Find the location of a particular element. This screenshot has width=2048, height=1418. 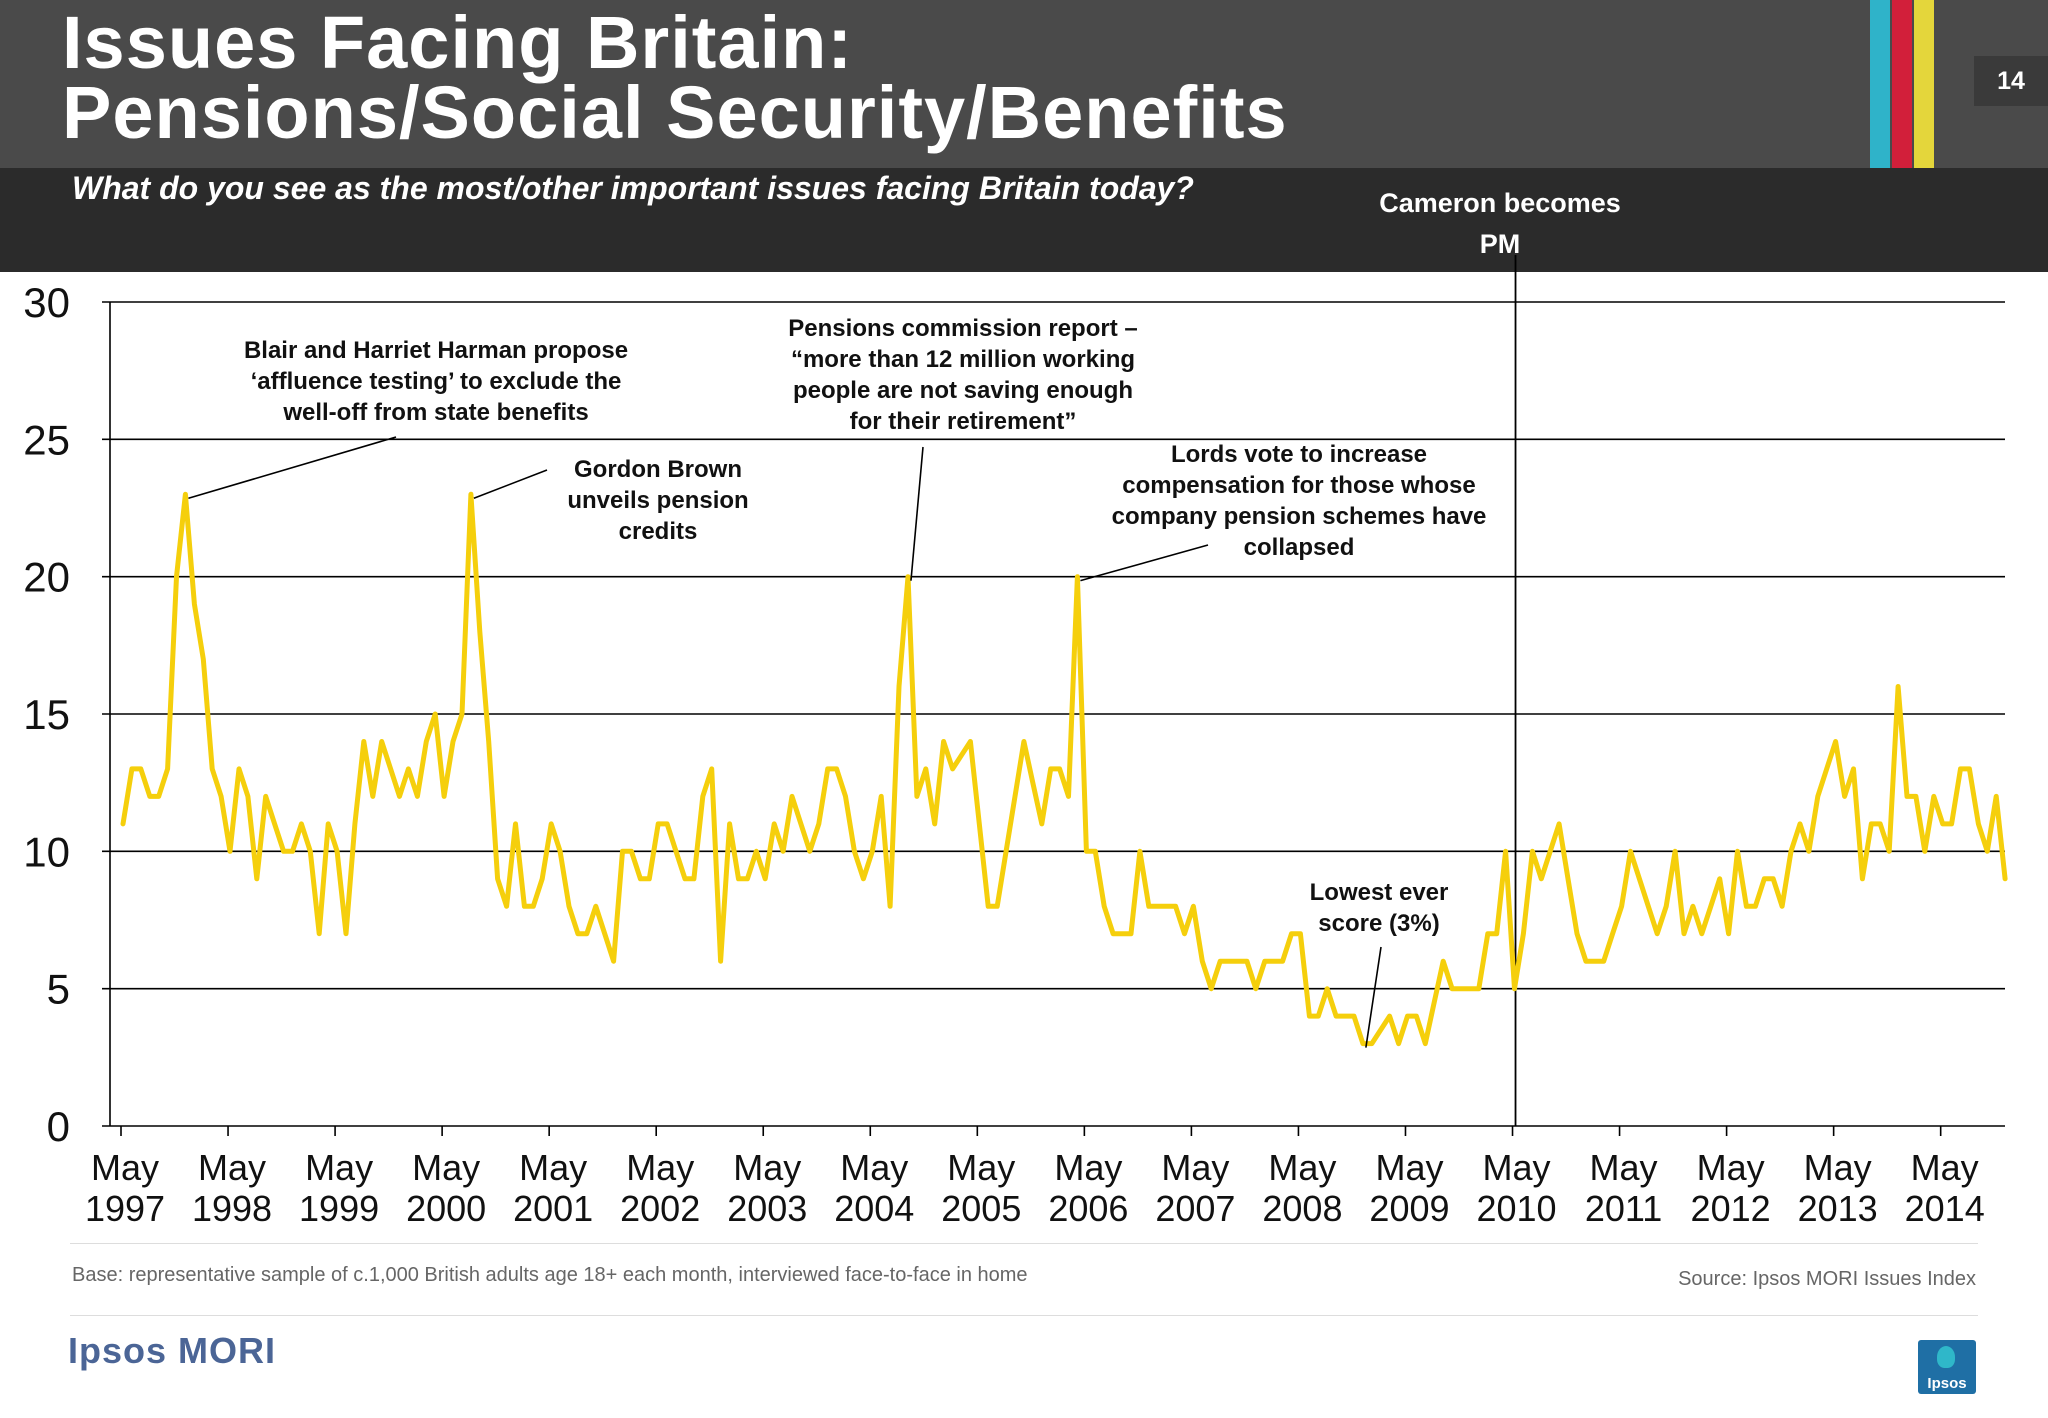

annotation-text-line: score (3%) is located at coordinates (1378, 923).